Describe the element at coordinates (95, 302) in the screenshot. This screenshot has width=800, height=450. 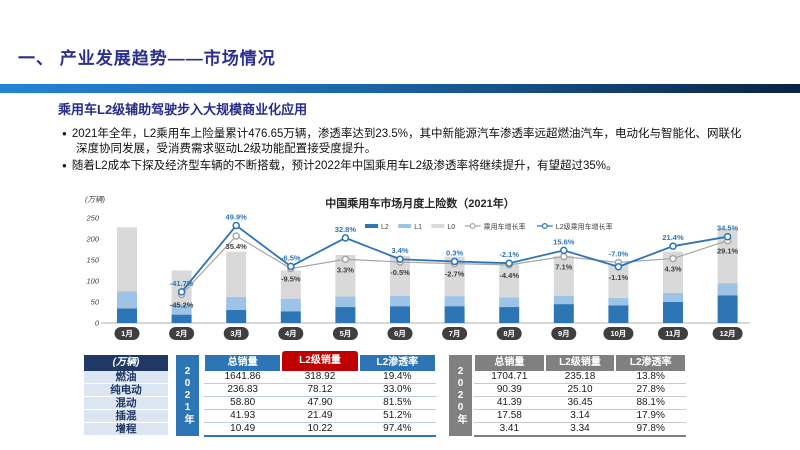
I see `y-axis-tick: 50` at that location.